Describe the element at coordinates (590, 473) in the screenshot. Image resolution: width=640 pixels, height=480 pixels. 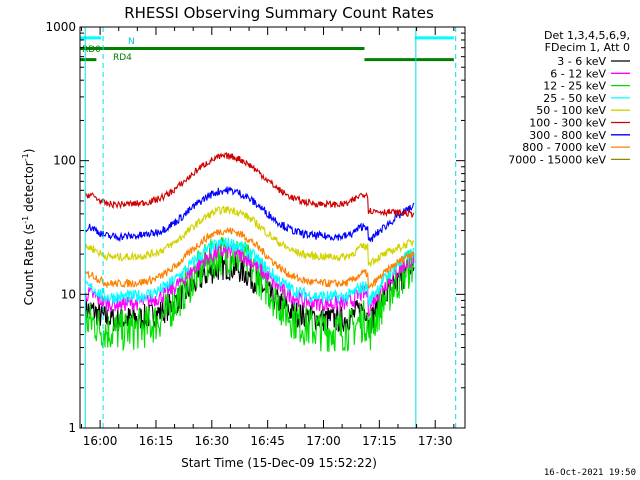
I see `footer-date: 16-Oct-2021 19:50` at that location.